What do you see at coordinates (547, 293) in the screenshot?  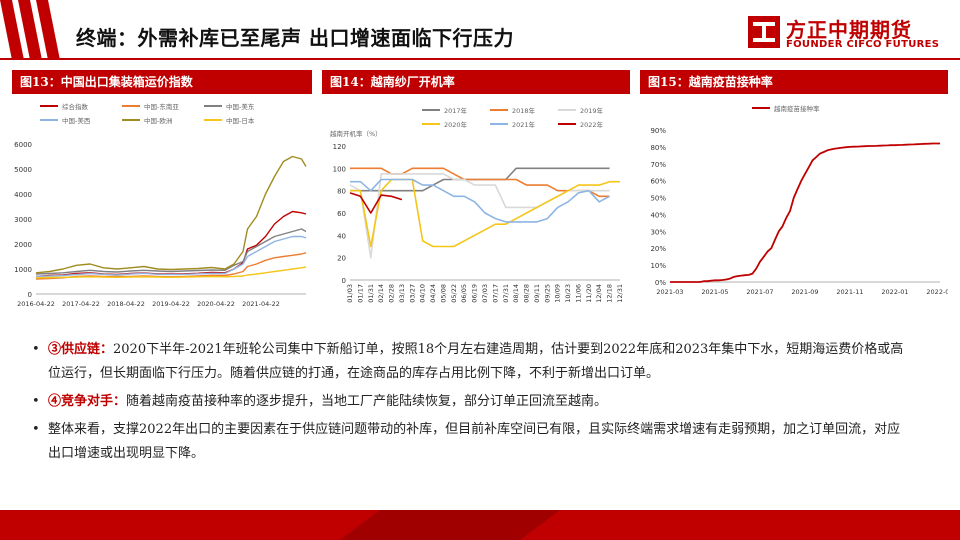 I see `x-tick-label: 09/25` at bounding box center [547, 293].